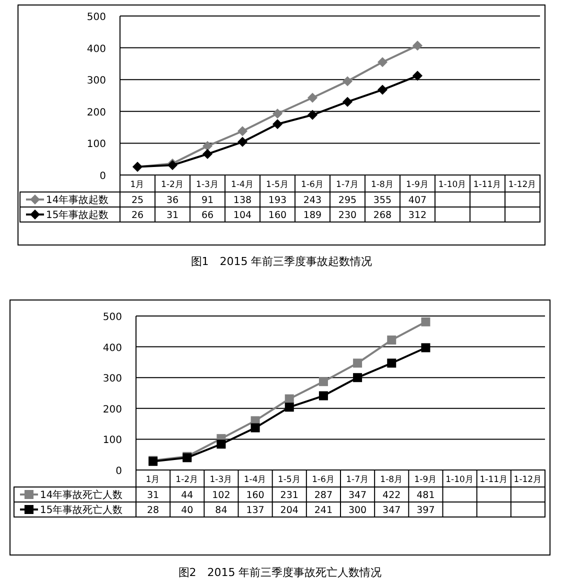 The image size is (563, 587). What do you see at coordinates (172, 200) in the screenshot?
I see `data-label: 36` at bounding box center [172, 200].